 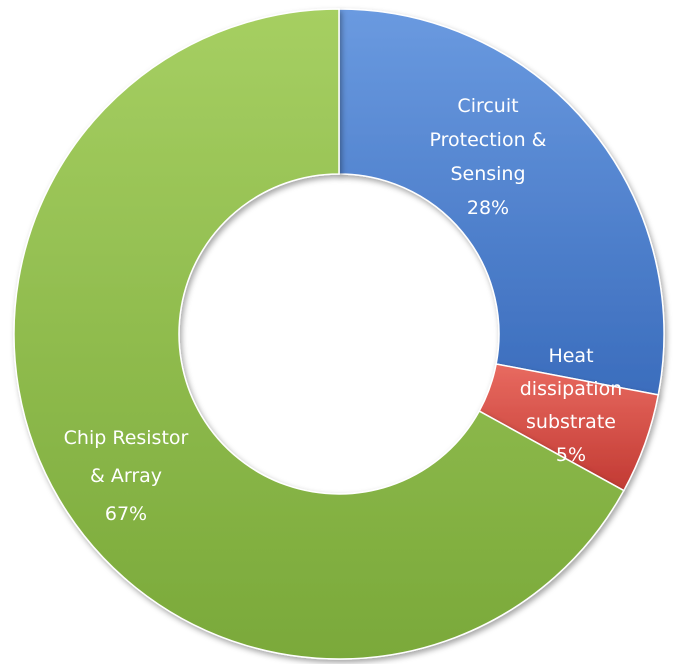 I want to click on label-chip-resistor: Chip Resistor & Array 67%, so click(x=126, y=476).